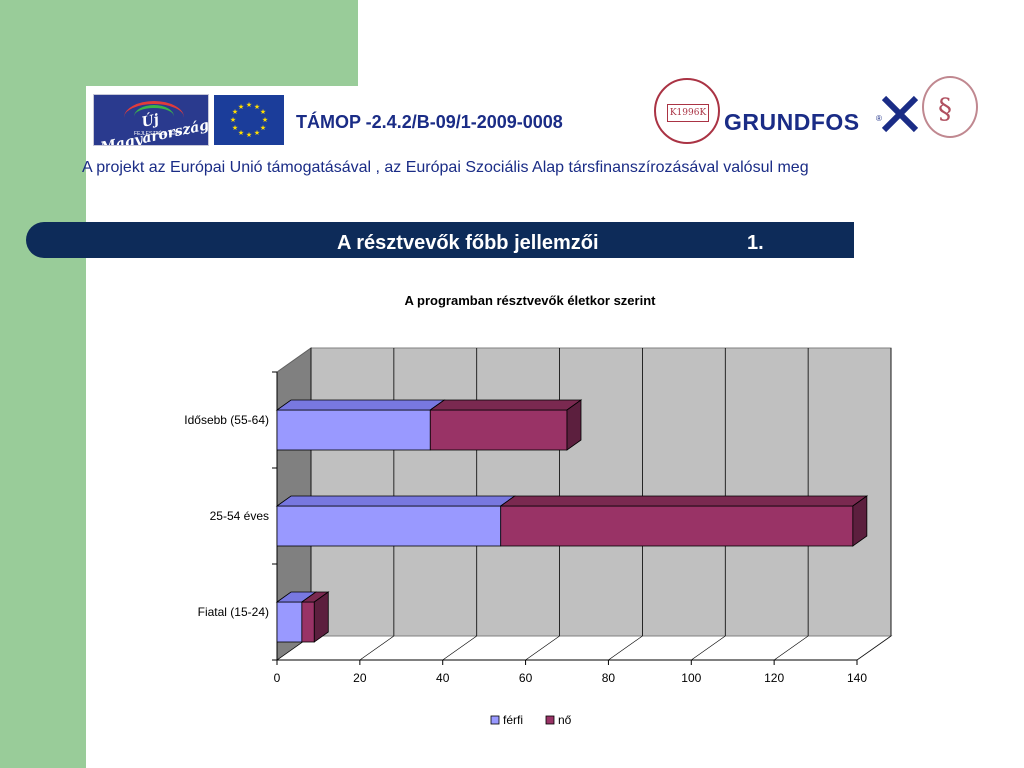 The image size is (1024, 768). I want to click on category-label: 25-54 éves, so click(239, 516).